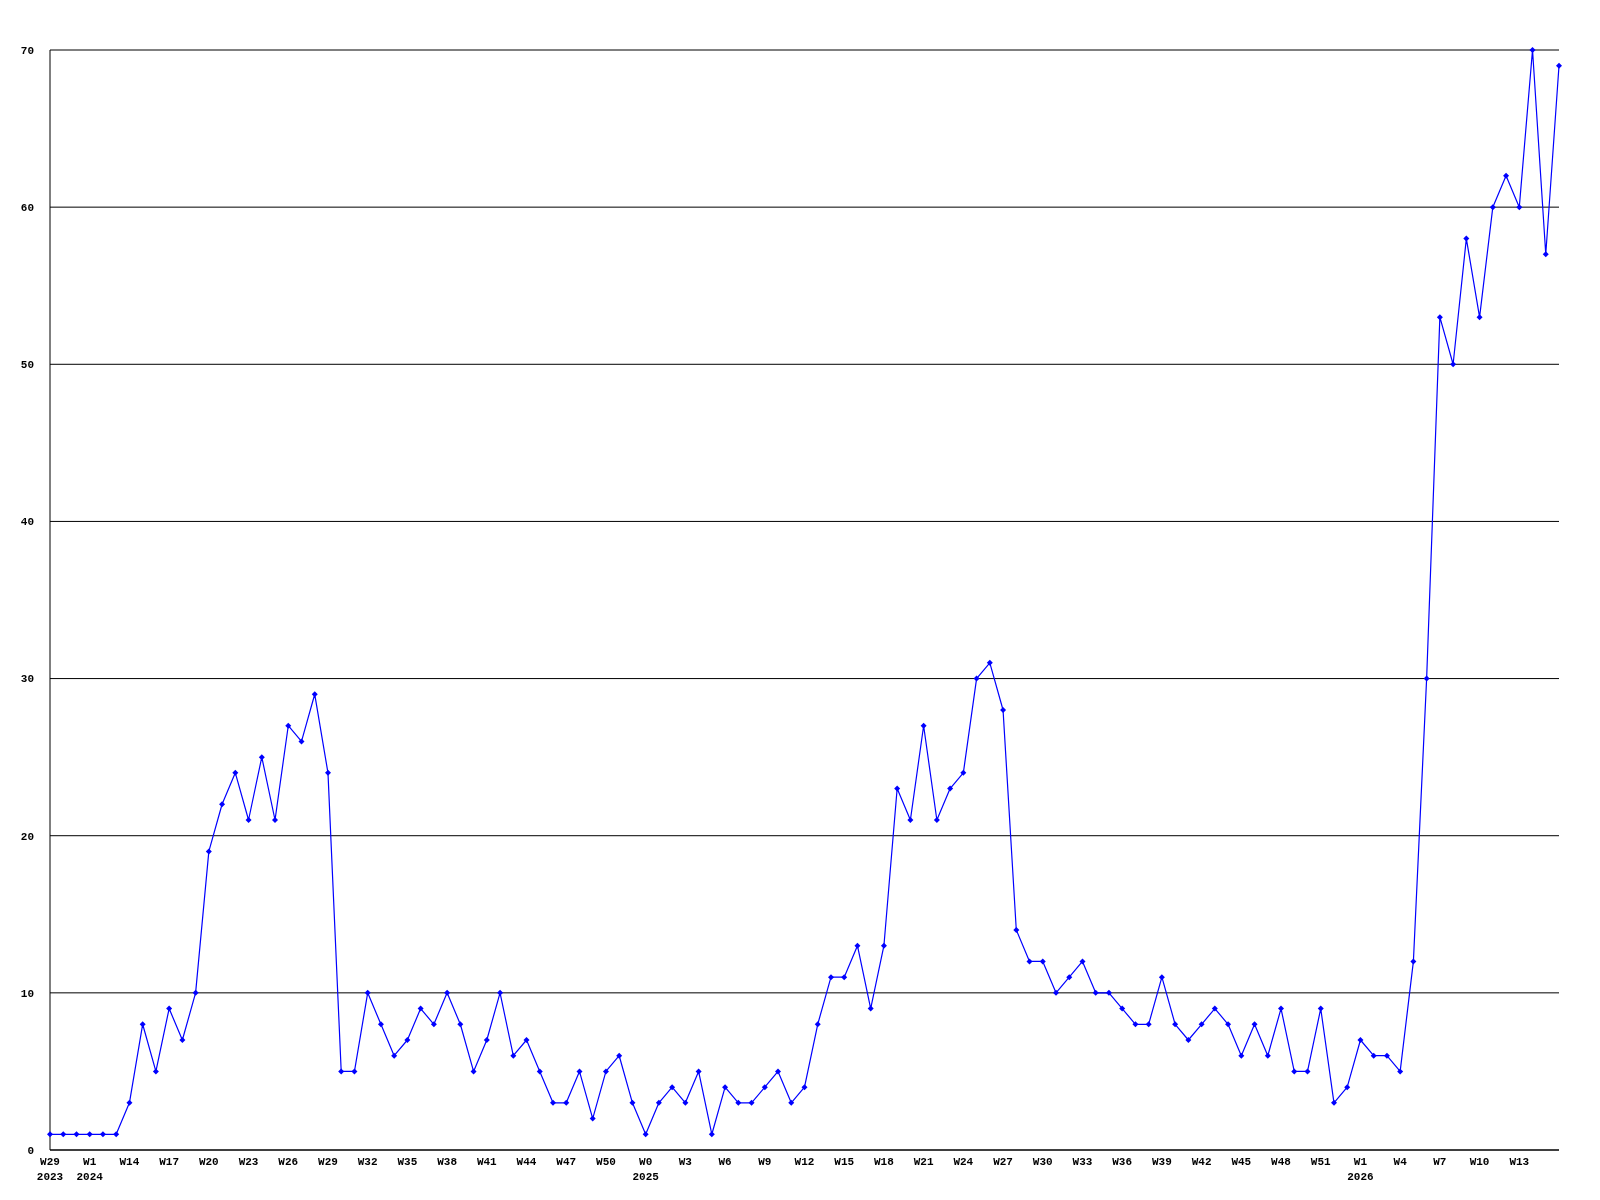 The image size is (1600, 1200). What do you see at coordinates (963, 1162) in the screenshot?
I see `x-tick-label: W24` at bounding box center [963, 1162].